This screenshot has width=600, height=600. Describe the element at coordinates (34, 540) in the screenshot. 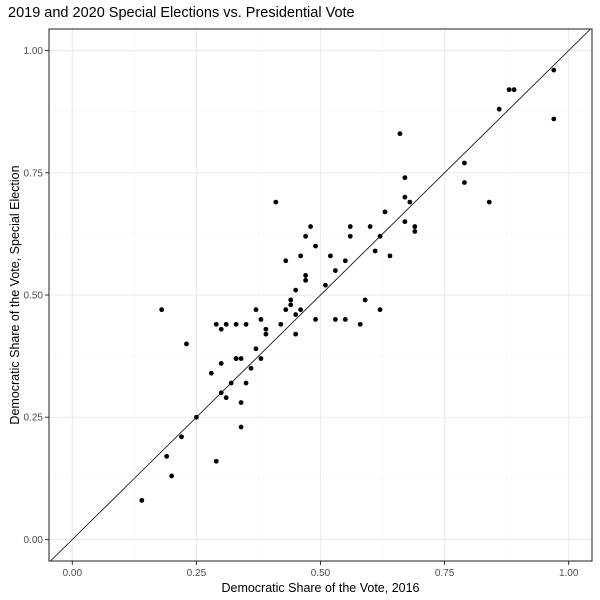

I see `y-tick-label: 0.00` at that location.